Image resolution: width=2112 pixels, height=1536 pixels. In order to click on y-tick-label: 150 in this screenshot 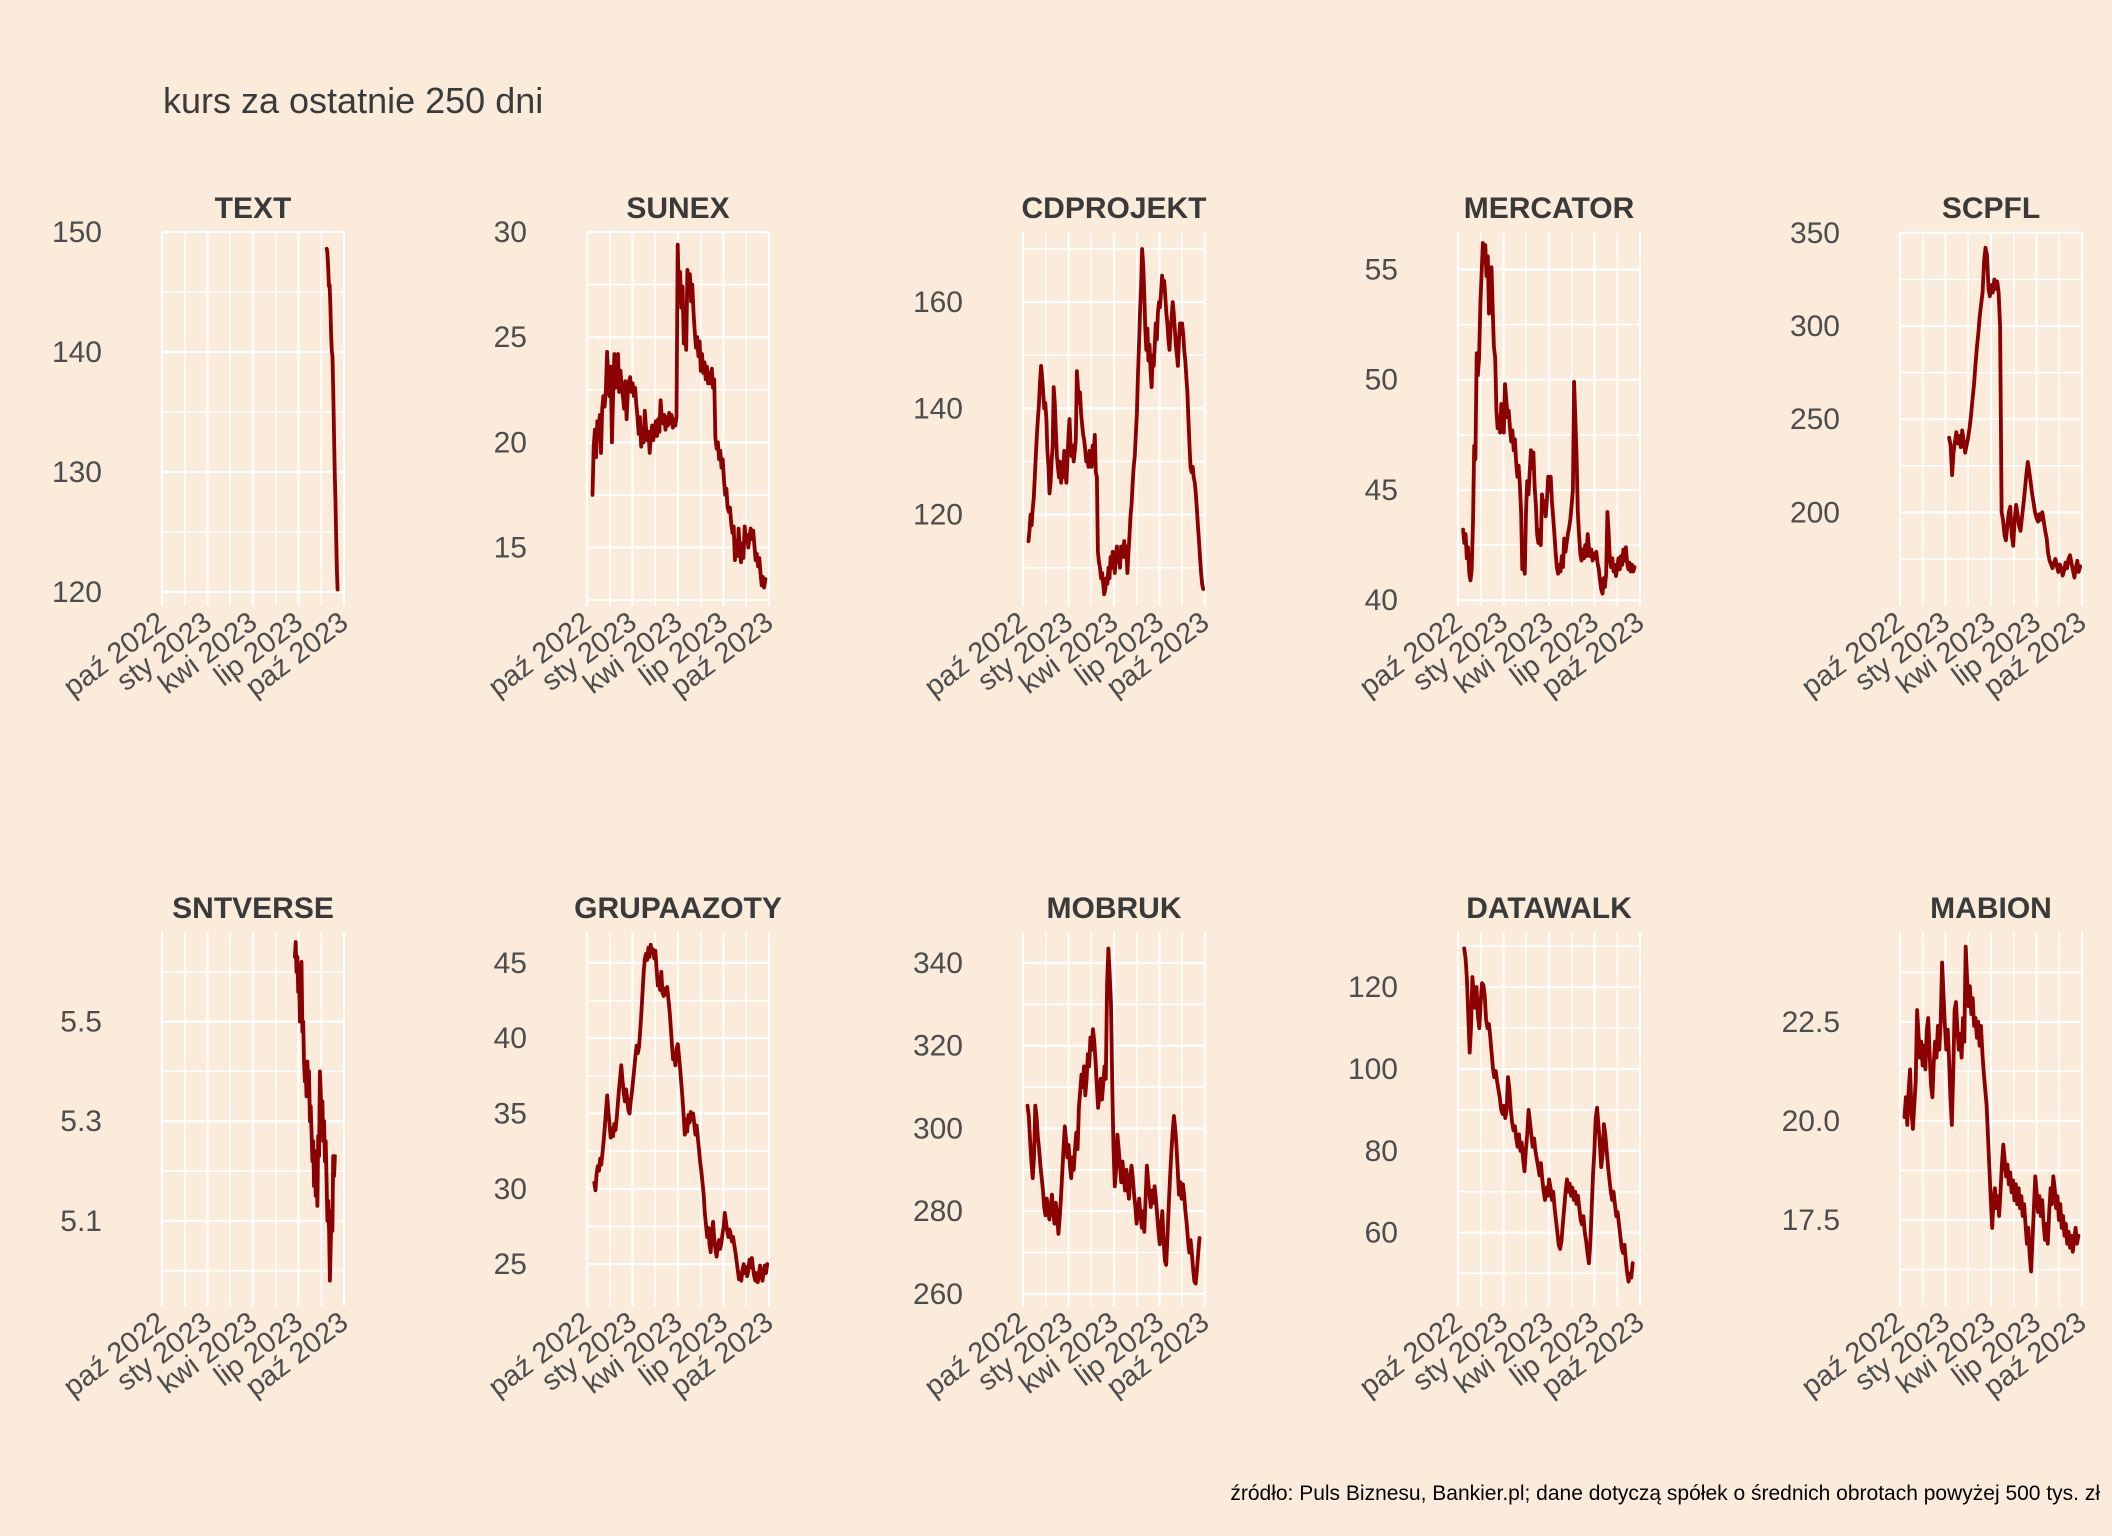, I will do `click(77, 232)`.